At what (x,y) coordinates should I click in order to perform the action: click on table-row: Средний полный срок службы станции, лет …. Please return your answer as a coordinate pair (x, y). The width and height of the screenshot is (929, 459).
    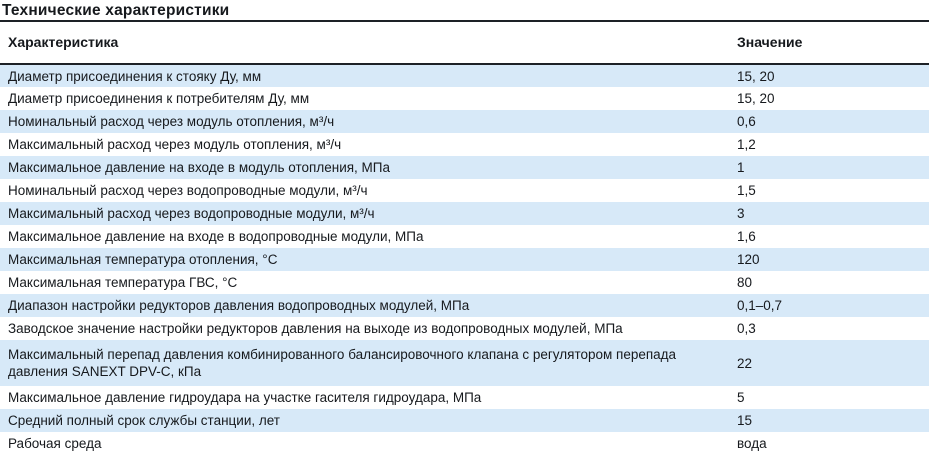
    Looking at the image, I should click on (464, 420).